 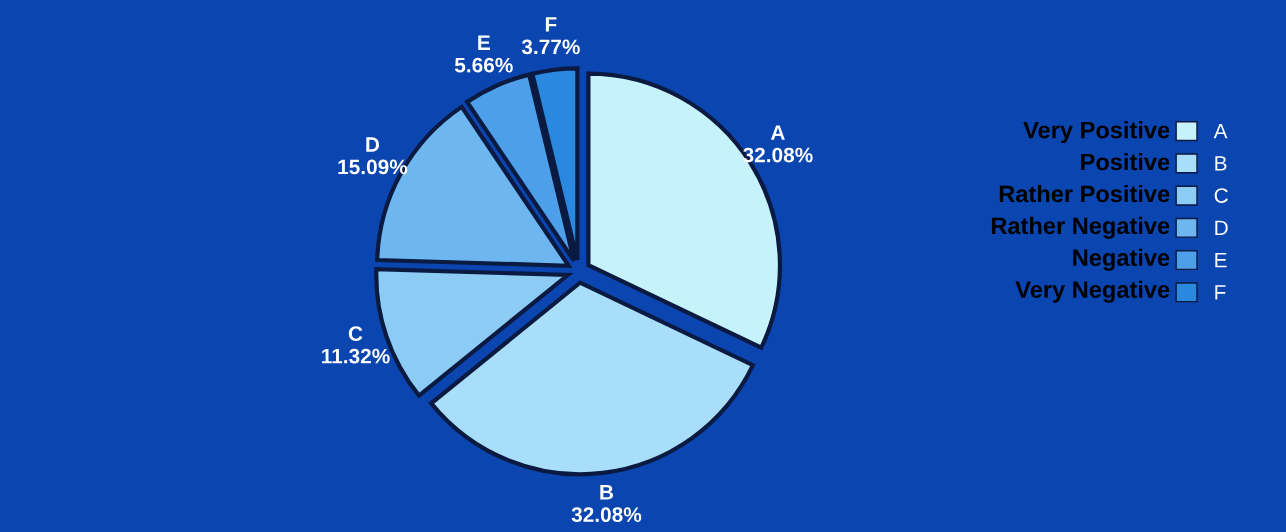 I want to click on text: Rather Negative, so click(x=1080, y=227).